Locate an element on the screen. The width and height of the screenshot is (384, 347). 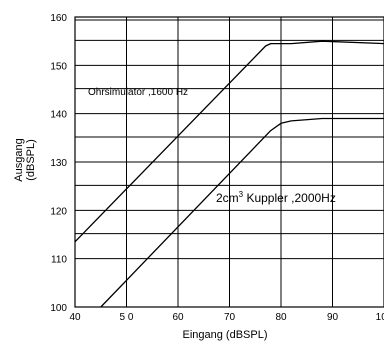
x-tick-labels: 40 5 0 60 70 80 90 100 is located at coordinates (226, 317).